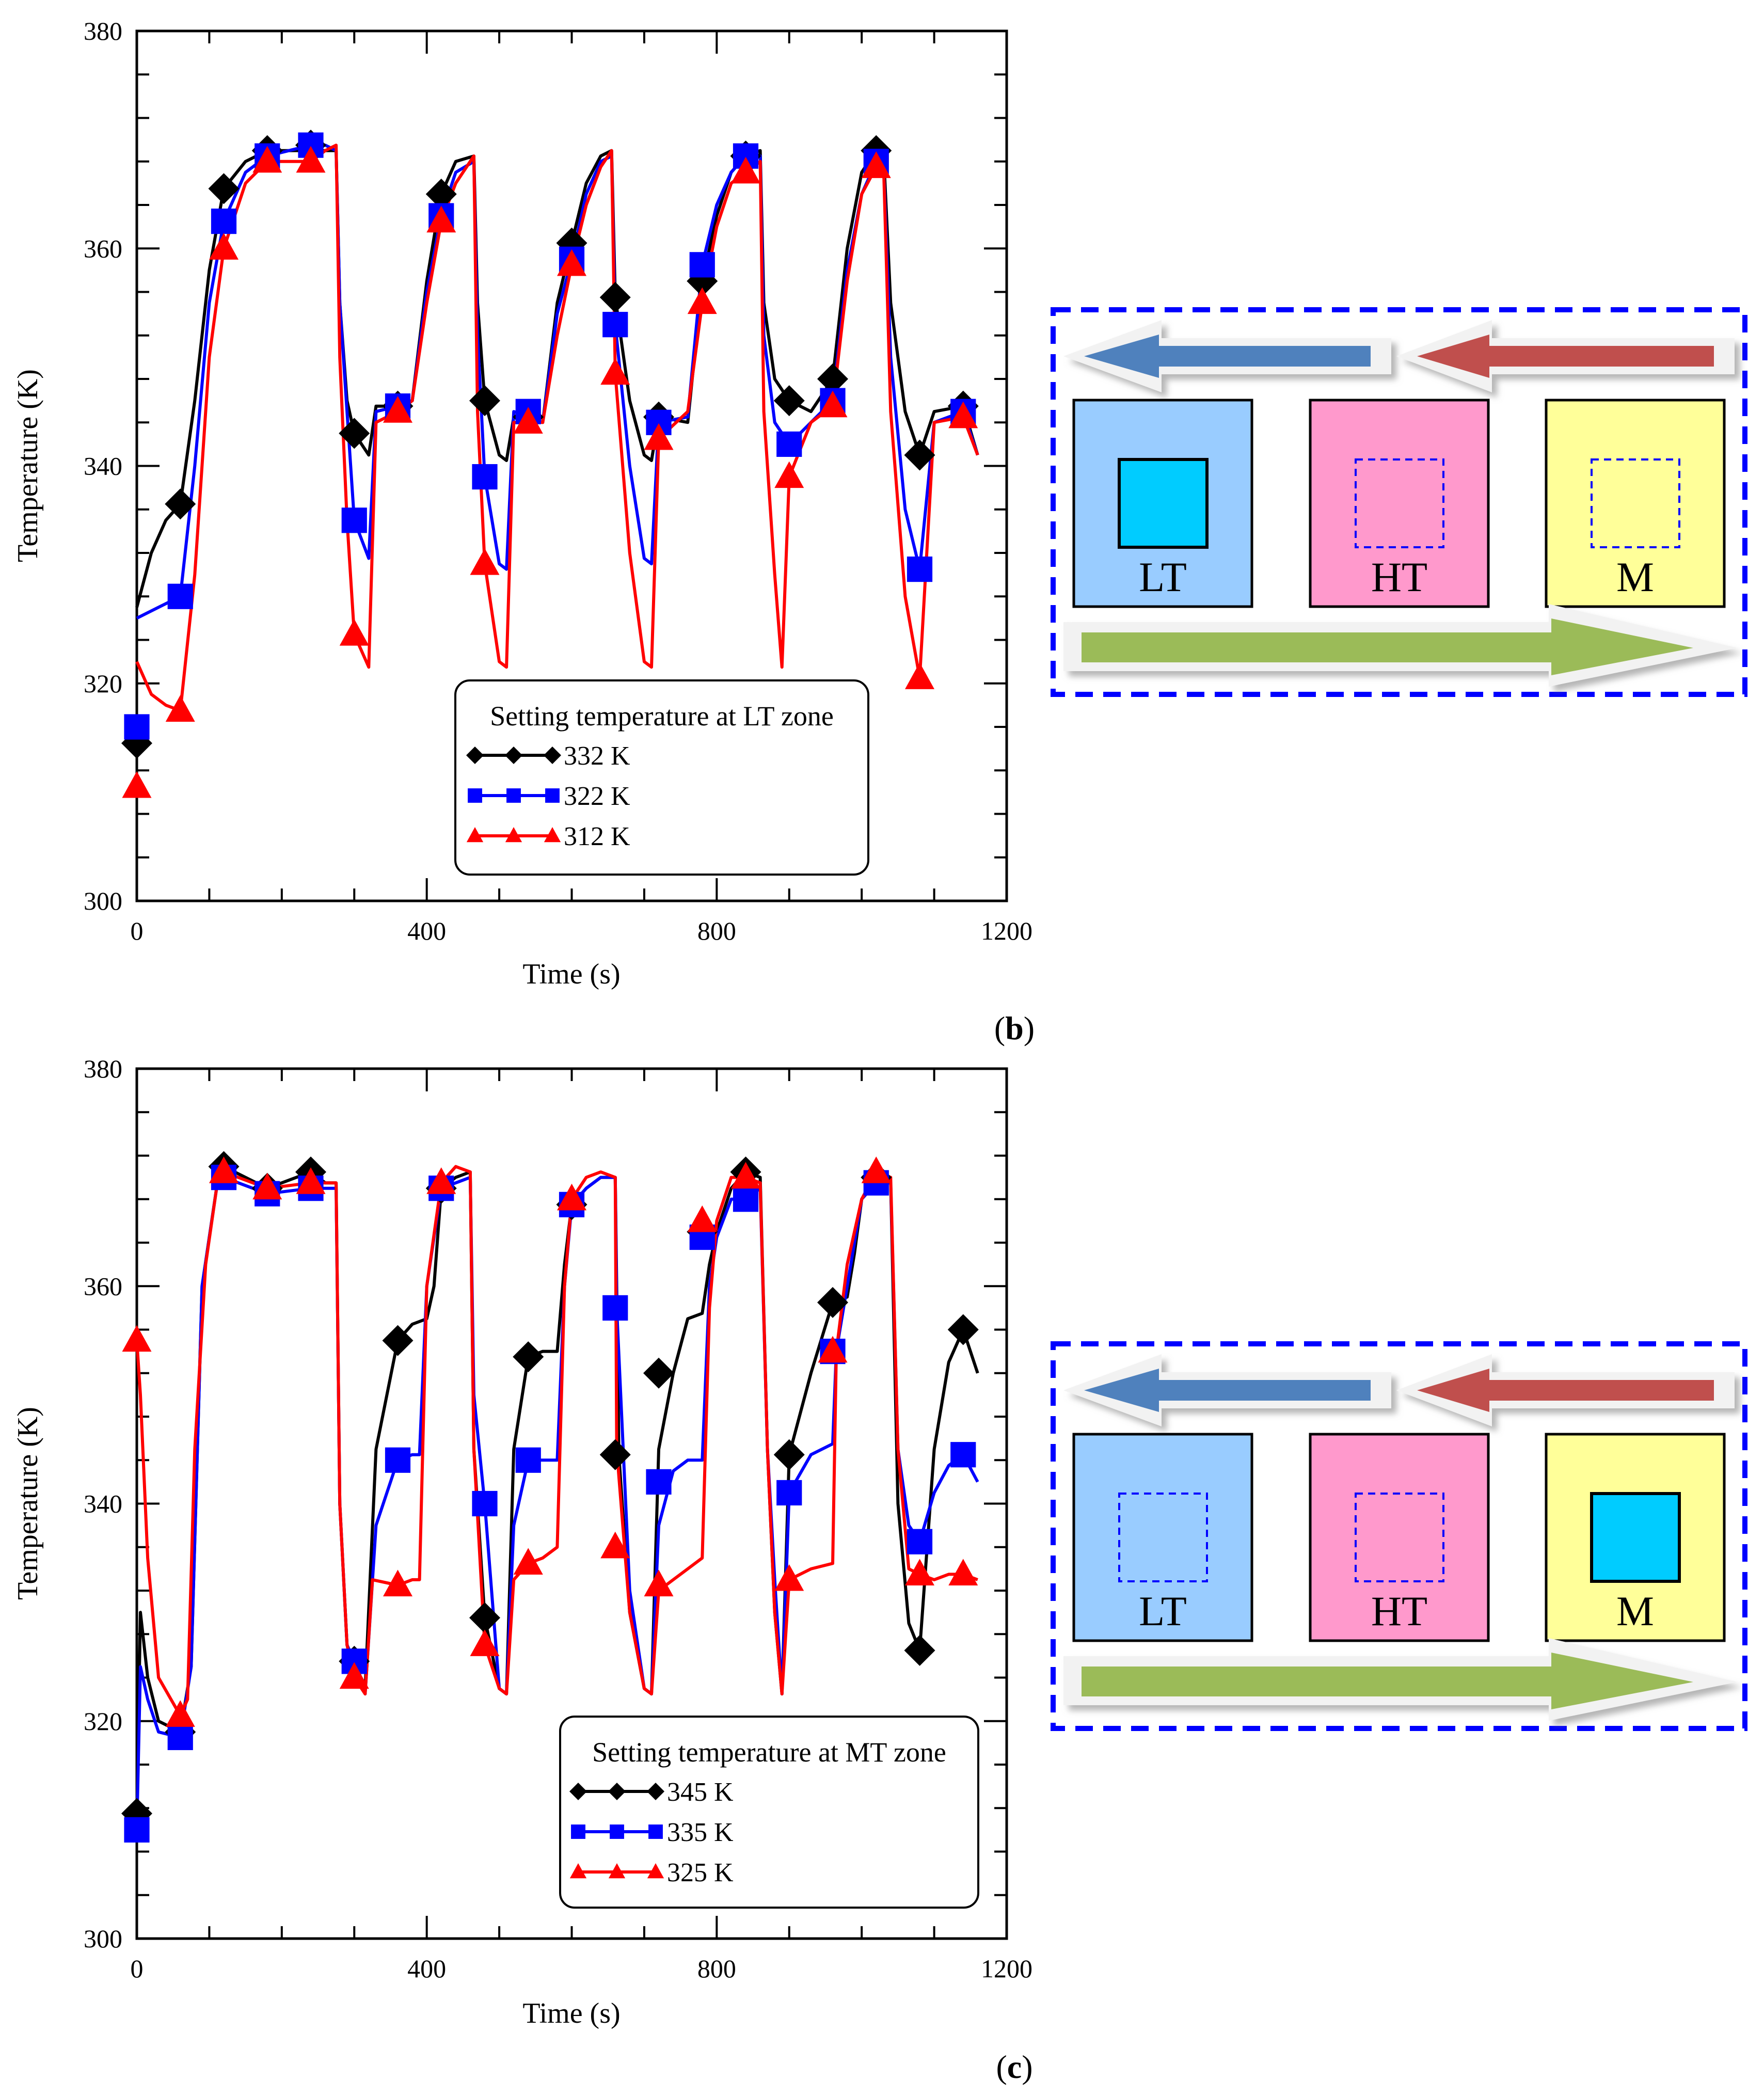 The image size is (1764, 2095). What do you see at coordinates (1014, 1028) in the screenshot?
I see `panel-label-b: (b)` at bounding box center [1014, 1028].